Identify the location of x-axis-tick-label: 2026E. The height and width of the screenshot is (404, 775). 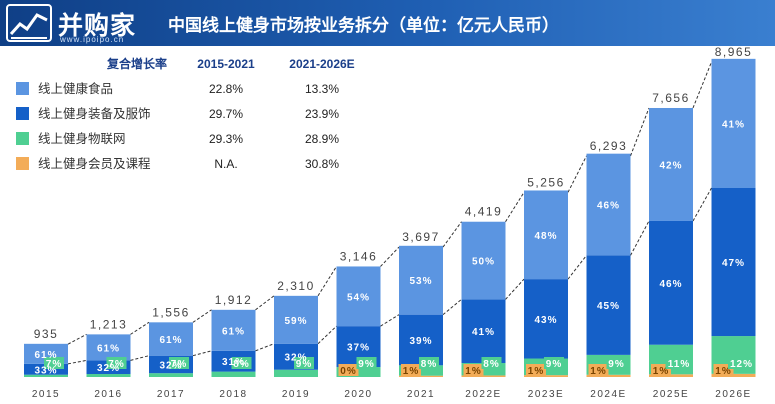
(733, 394).